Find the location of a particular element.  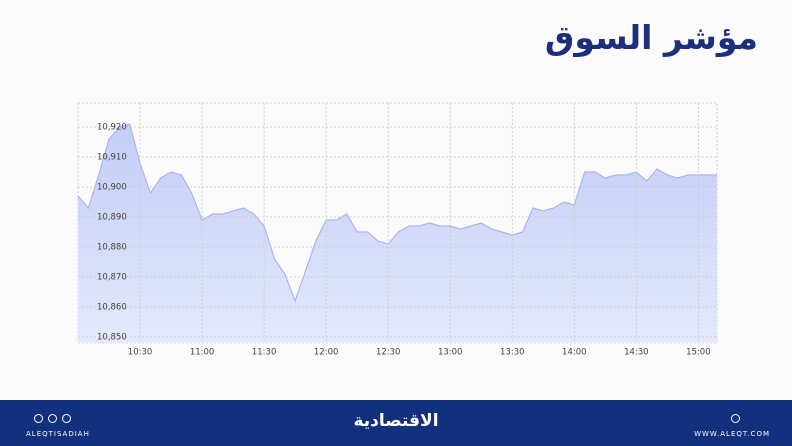

x-tick-label: 12:00 is located at coordinates (326, 353).